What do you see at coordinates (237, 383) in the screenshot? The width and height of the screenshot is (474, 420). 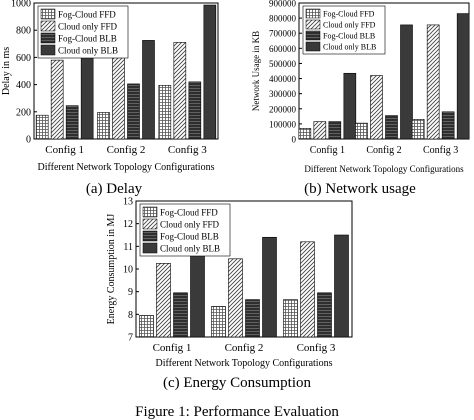 I see `energy-consumption-chart-caption: (c) Energy Consumption` at bounding box center [237, 383].